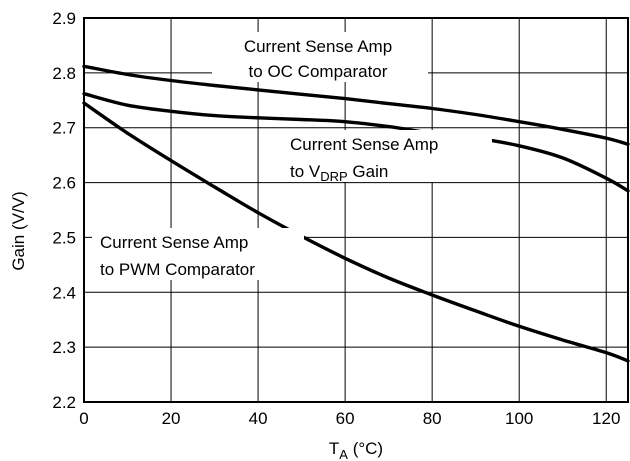 The width and height of the screenshot is (630, 461). What do you see at coordinates (174, 242) in the screenshot?
I see `annotation-pwm-line1: Current Sense Amp` at bounding box center [174, 242].